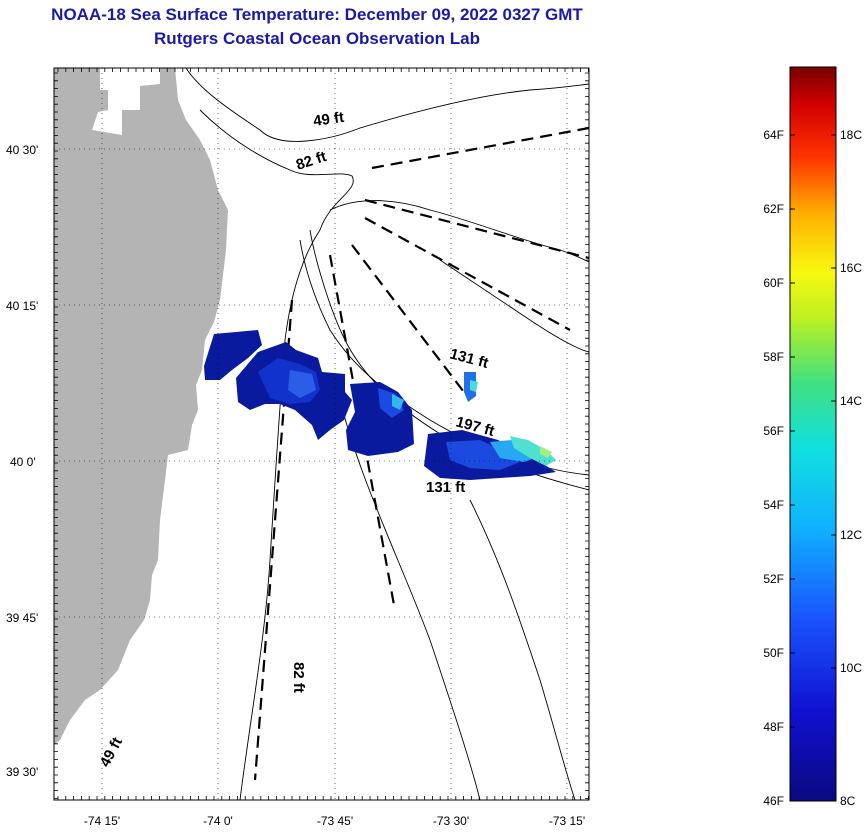 The width and height of the screenshot is (864, 832). What do you see at coordinates (317, 38) in the screenshot?
I see `map-subtitle: Rutgers Coastal Ocean Observation Lab` at bounding box center [317, 38].